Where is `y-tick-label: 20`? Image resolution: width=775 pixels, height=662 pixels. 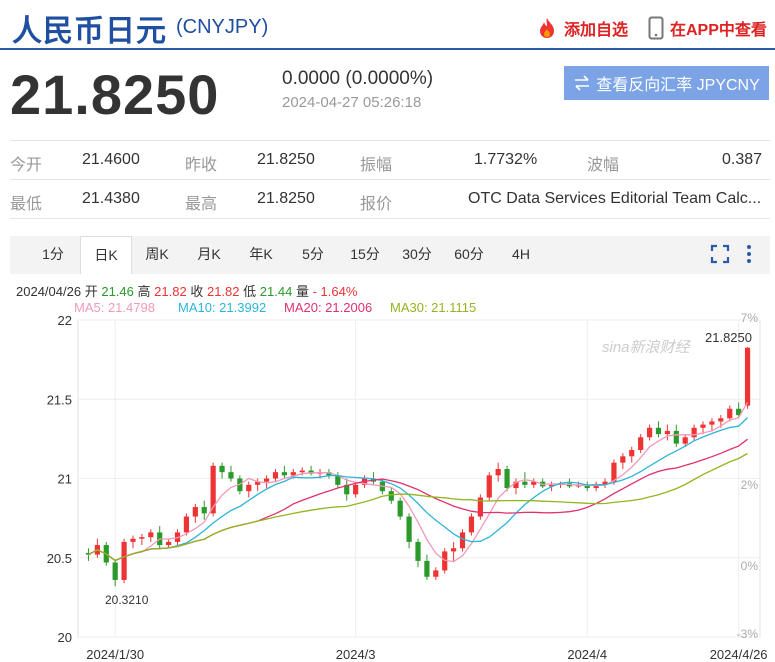 y-tick-label: 20 is located at coordinates (65, 637).